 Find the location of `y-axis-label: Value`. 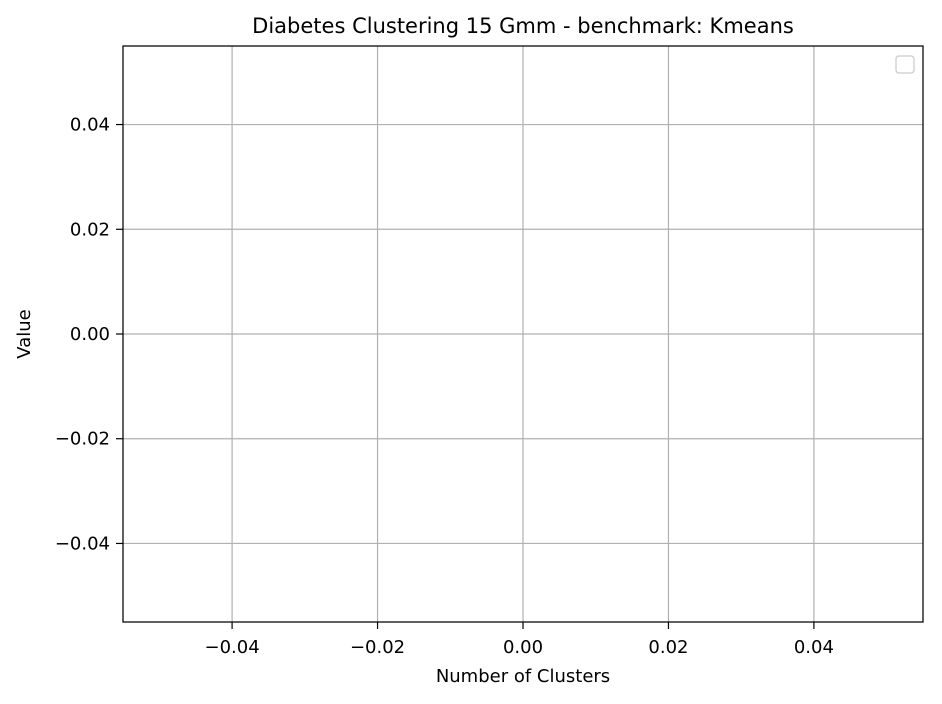

y-axis-label: Value is located at coordinates (24, 333).